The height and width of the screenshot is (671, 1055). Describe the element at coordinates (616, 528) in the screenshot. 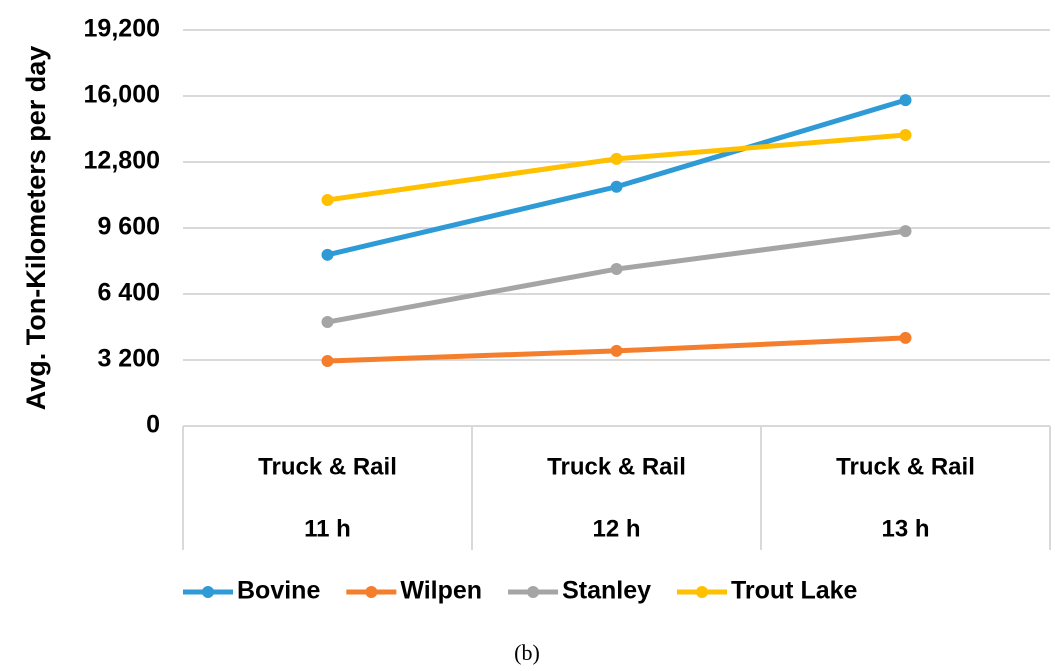

I see `x-tick-label: 12 h` at that location.